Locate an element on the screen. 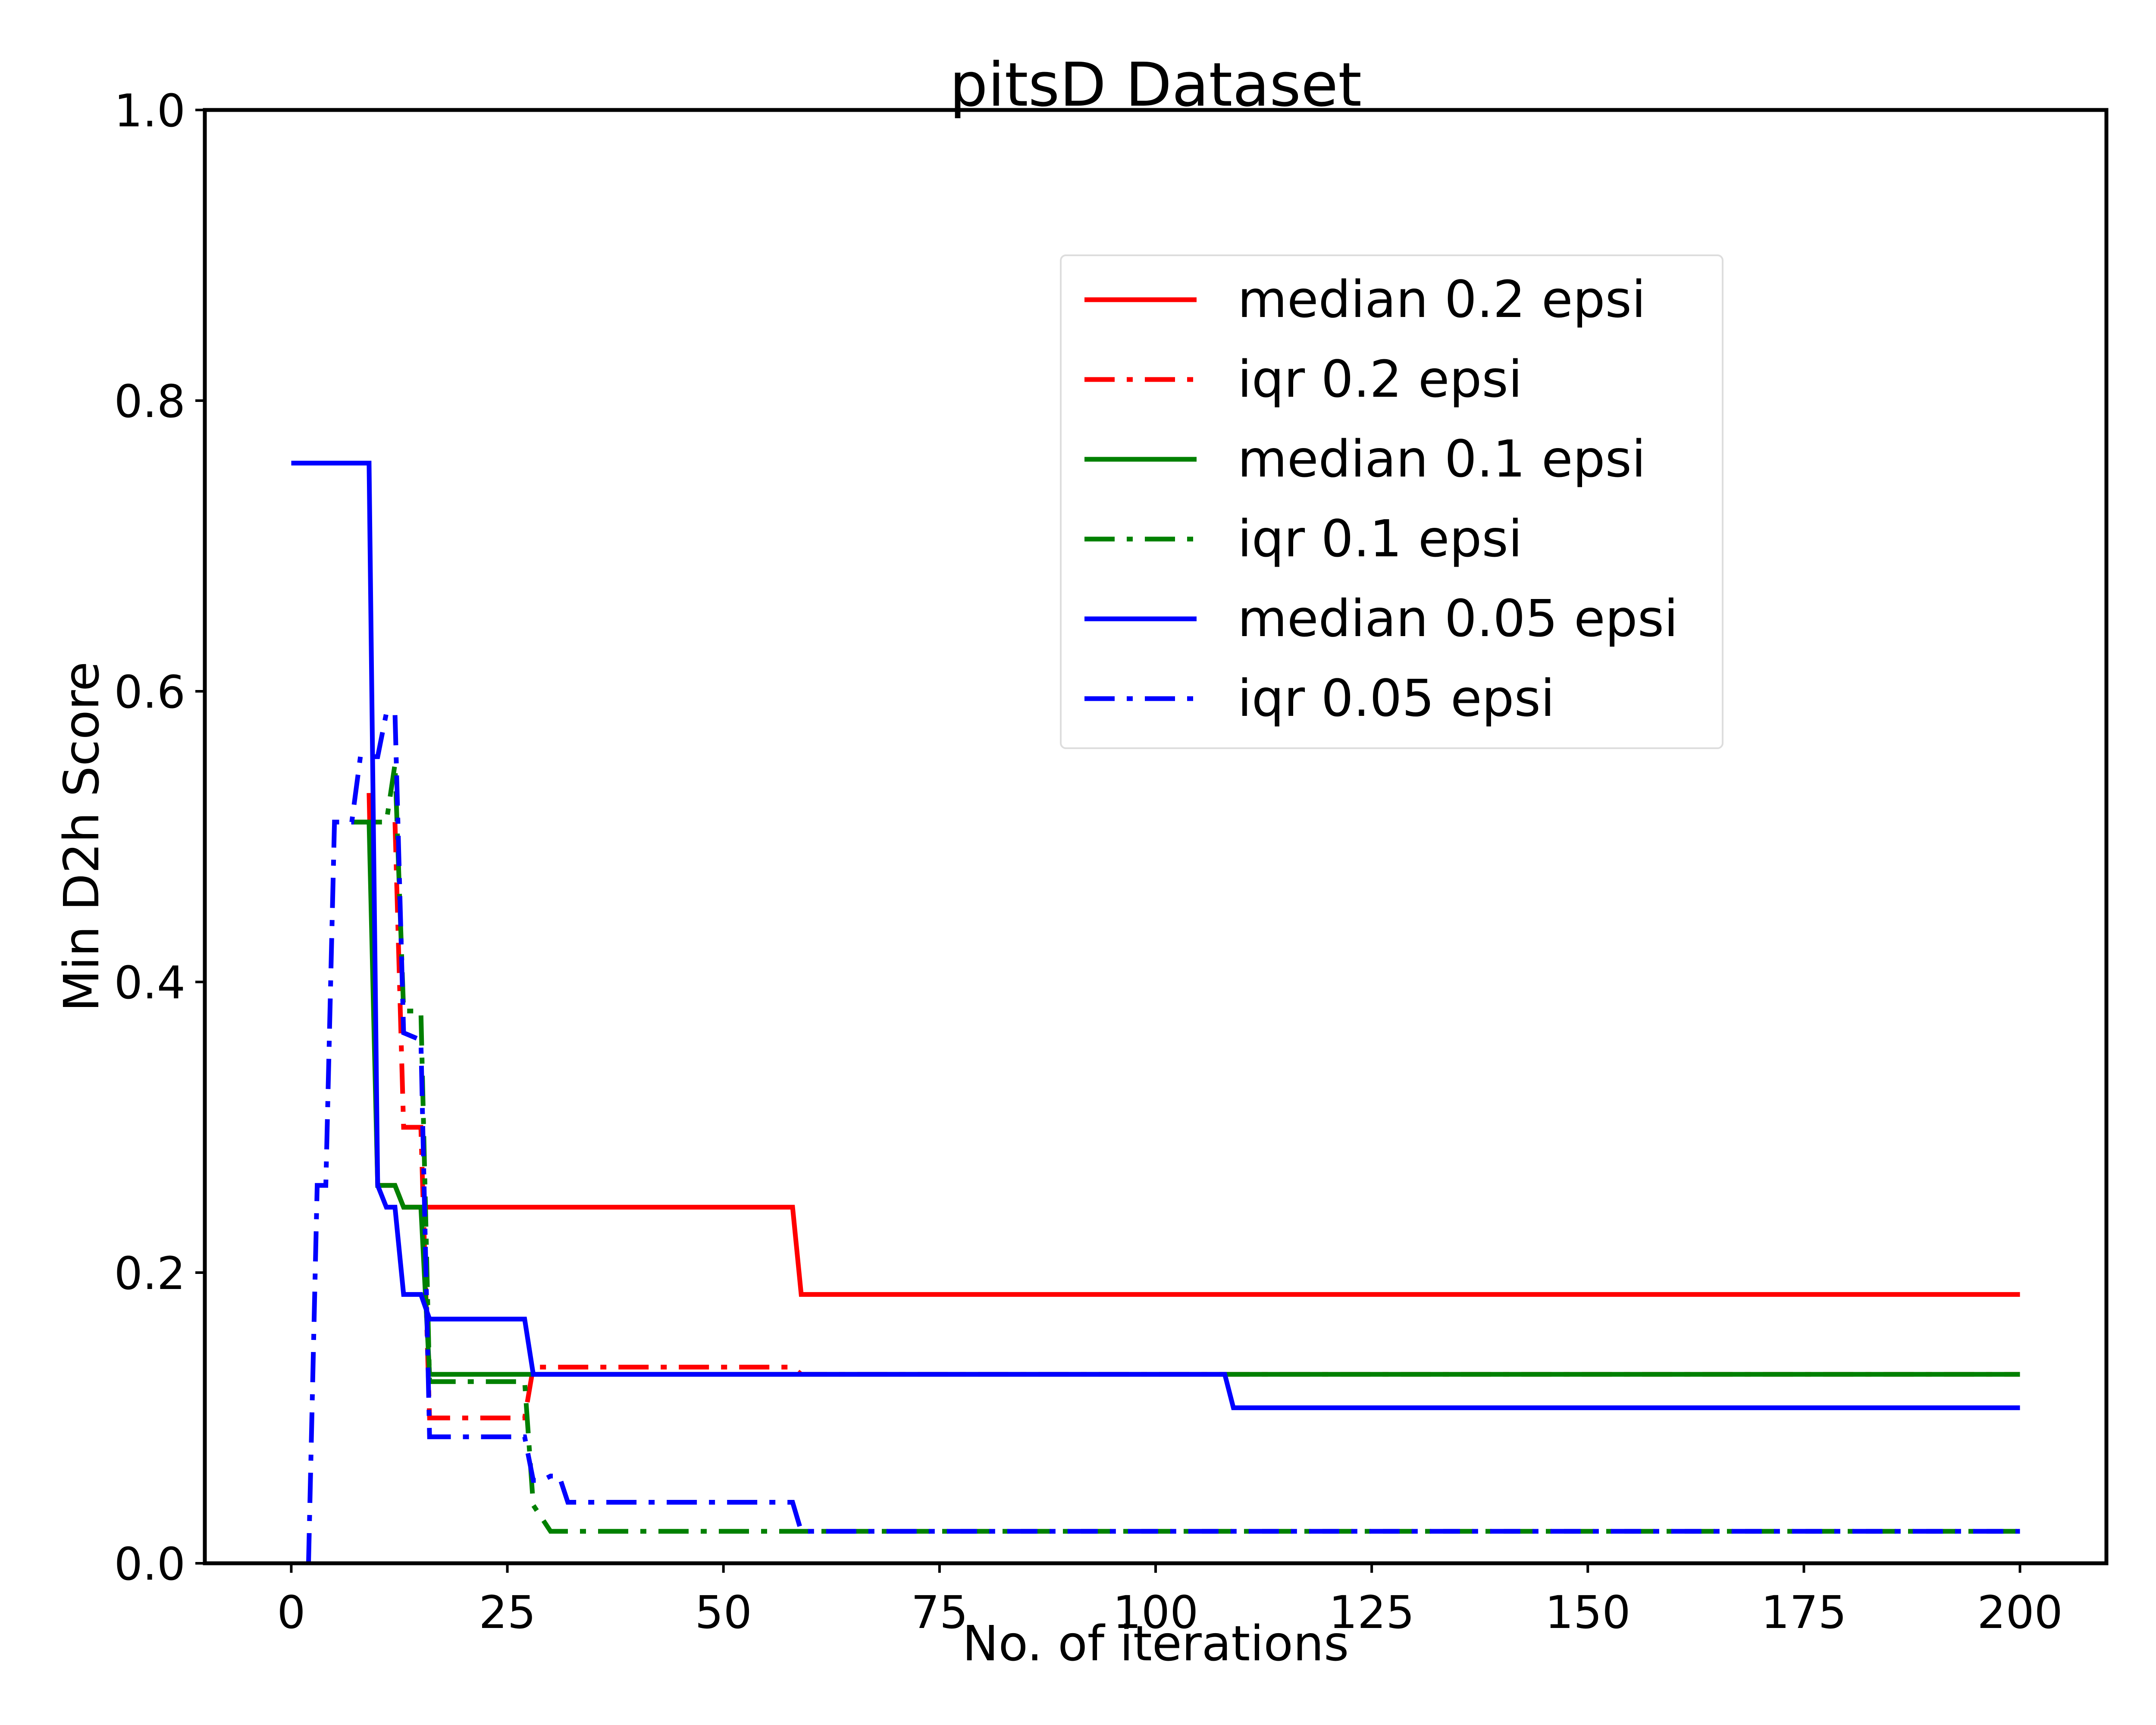 The image size is (2156, 1725). x-tick-label: 0 is located at coordinates (291, 1613).